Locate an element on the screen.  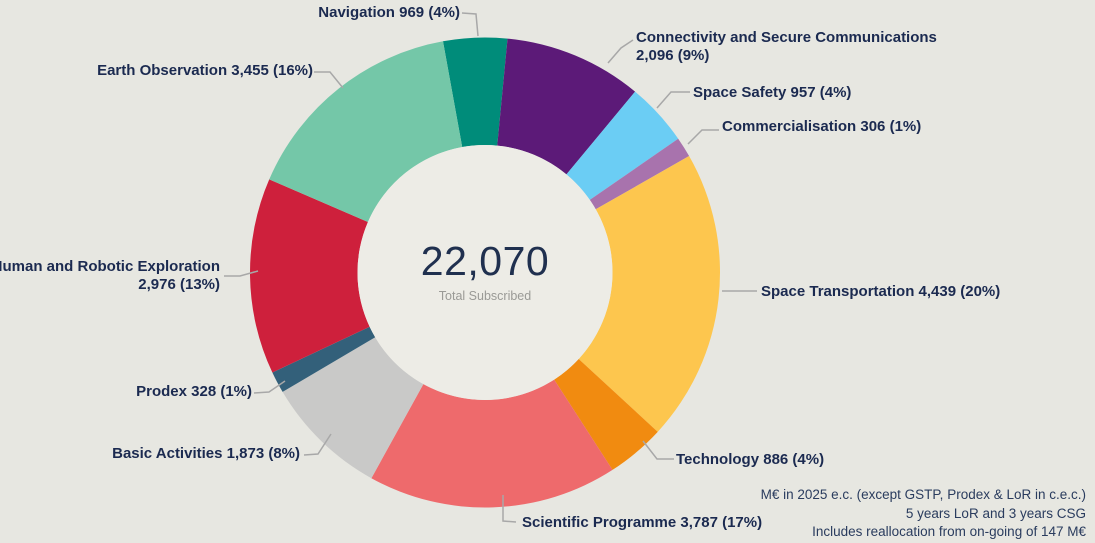
donut-slice-space-safety is located at coordinates (622, 145).